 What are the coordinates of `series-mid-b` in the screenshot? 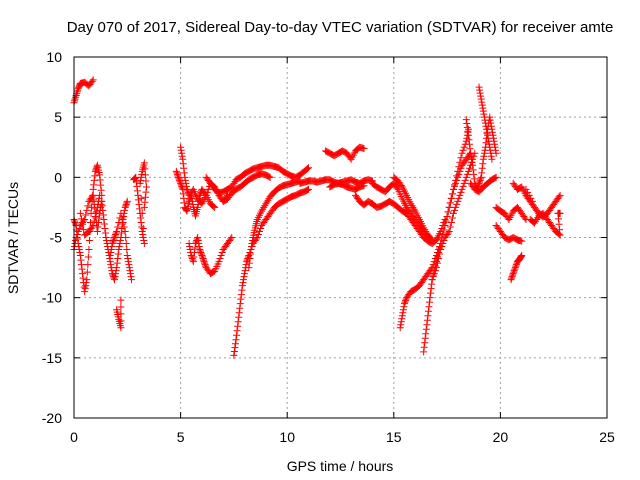 It's located at (204, 175).